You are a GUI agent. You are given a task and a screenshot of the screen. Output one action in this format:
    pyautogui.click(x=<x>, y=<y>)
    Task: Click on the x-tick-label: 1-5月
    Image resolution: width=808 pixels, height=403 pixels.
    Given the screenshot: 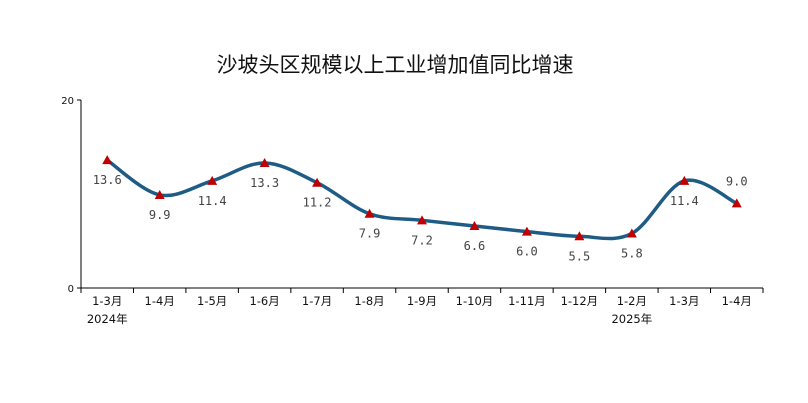 What is the action you would take?
    pyautogui.click(x=212, y=301)
    